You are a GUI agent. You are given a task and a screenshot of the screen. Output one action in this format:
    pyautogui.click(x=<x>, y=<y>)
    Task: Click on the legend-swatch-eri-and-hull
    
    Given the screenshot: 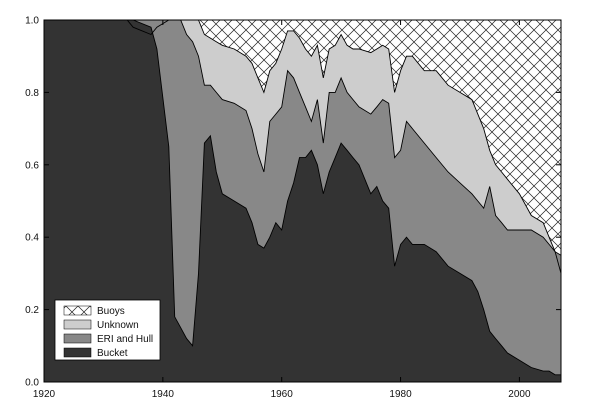 What is the action you would take?
    pyautogui.click(x=77, y=338)
    